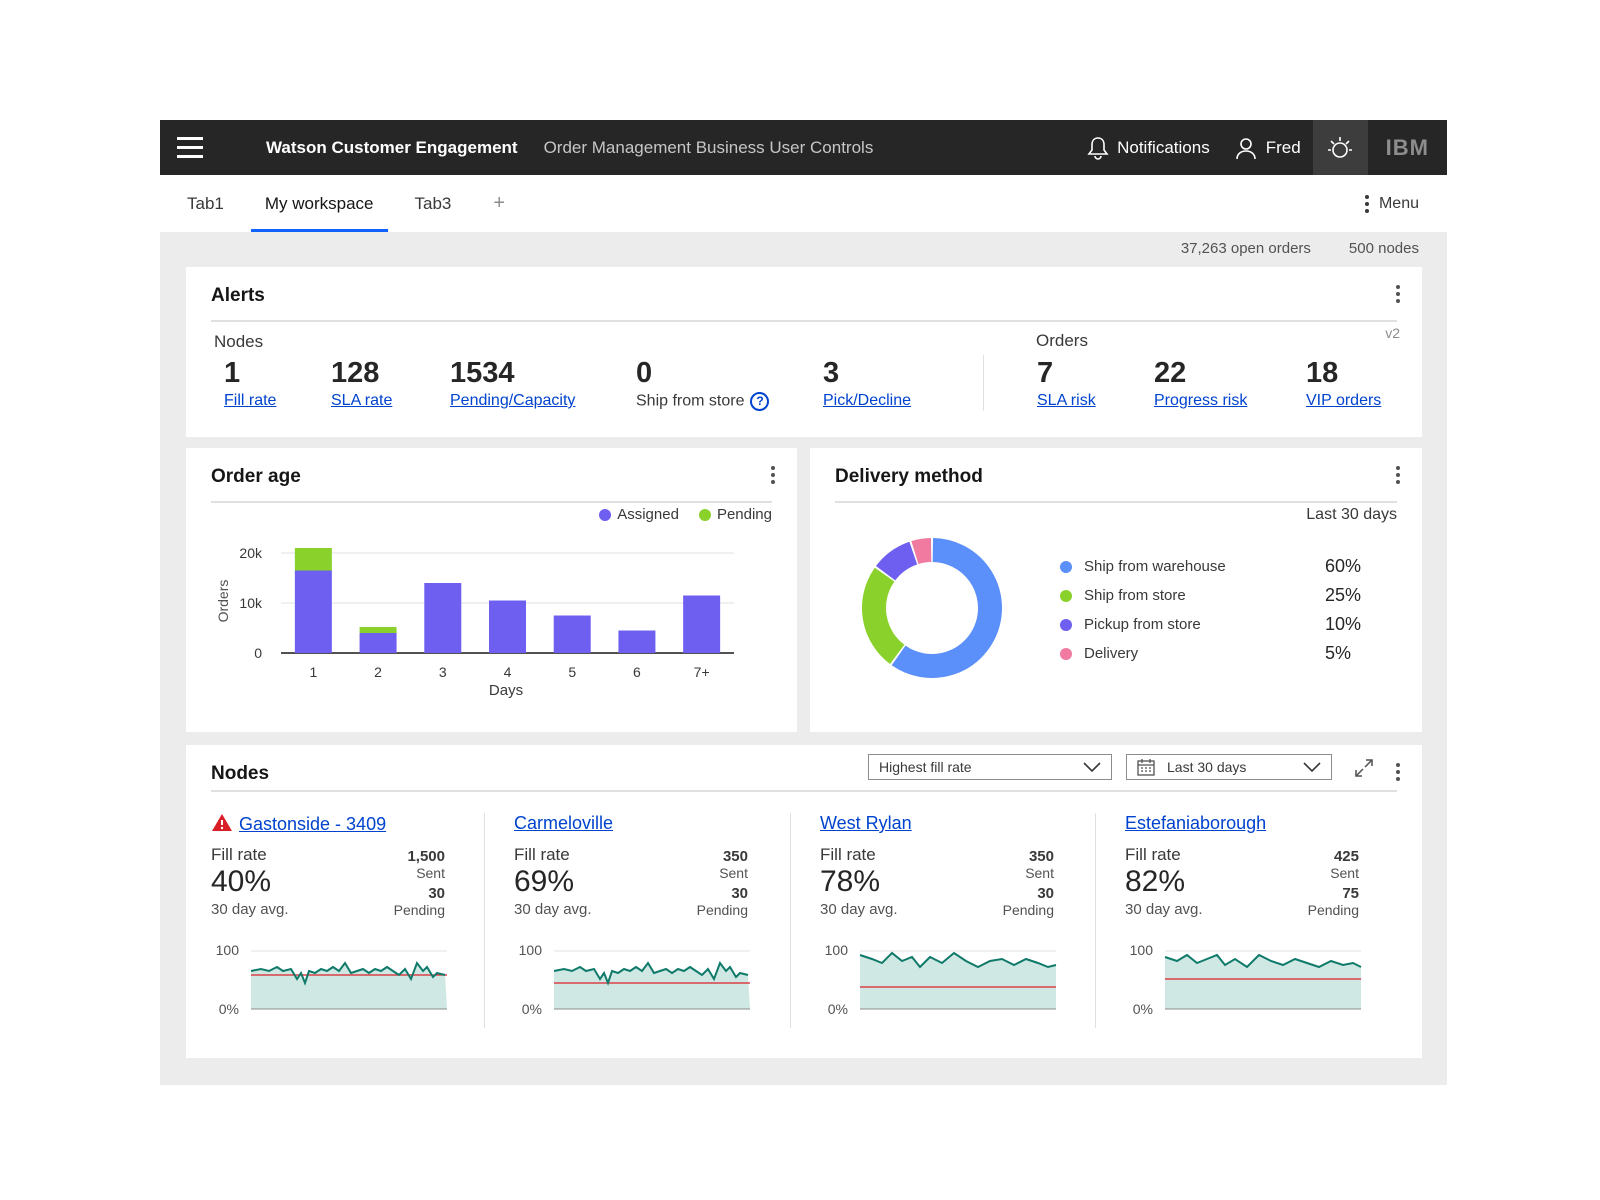 The height and width of the screenshot is (1200, 1600). Describe the element at coordinates (378, 672) in the screenshot. I see `x-tick-label: 2` at that location.